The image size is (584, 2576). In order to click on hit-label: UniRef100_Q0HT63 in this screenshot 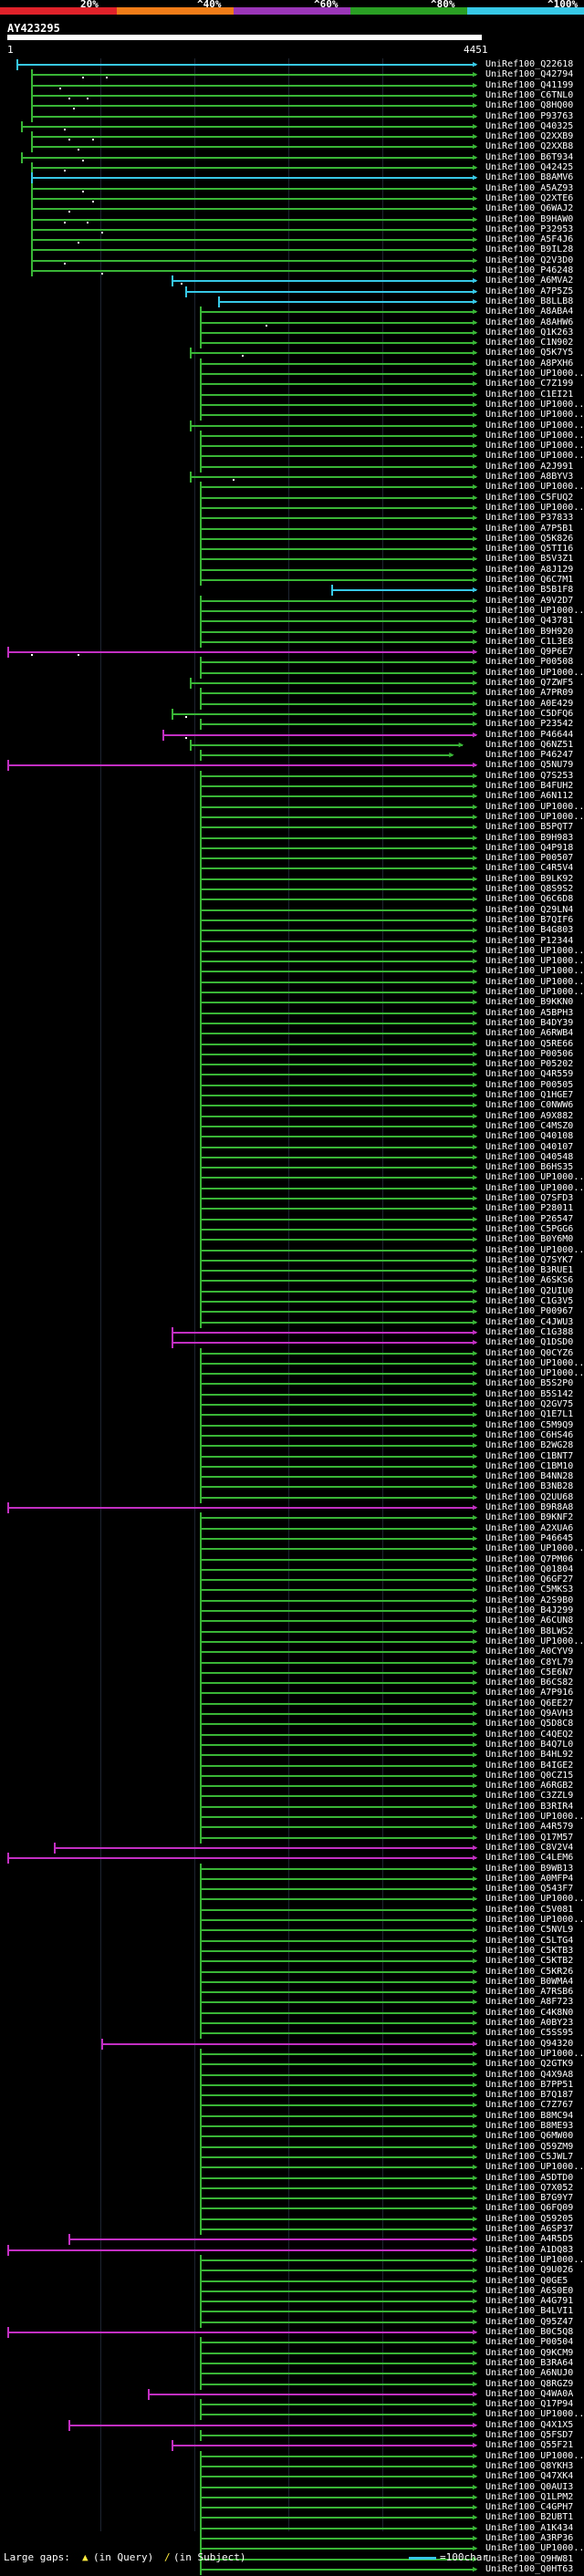, I will do `click(529, 2568)`.